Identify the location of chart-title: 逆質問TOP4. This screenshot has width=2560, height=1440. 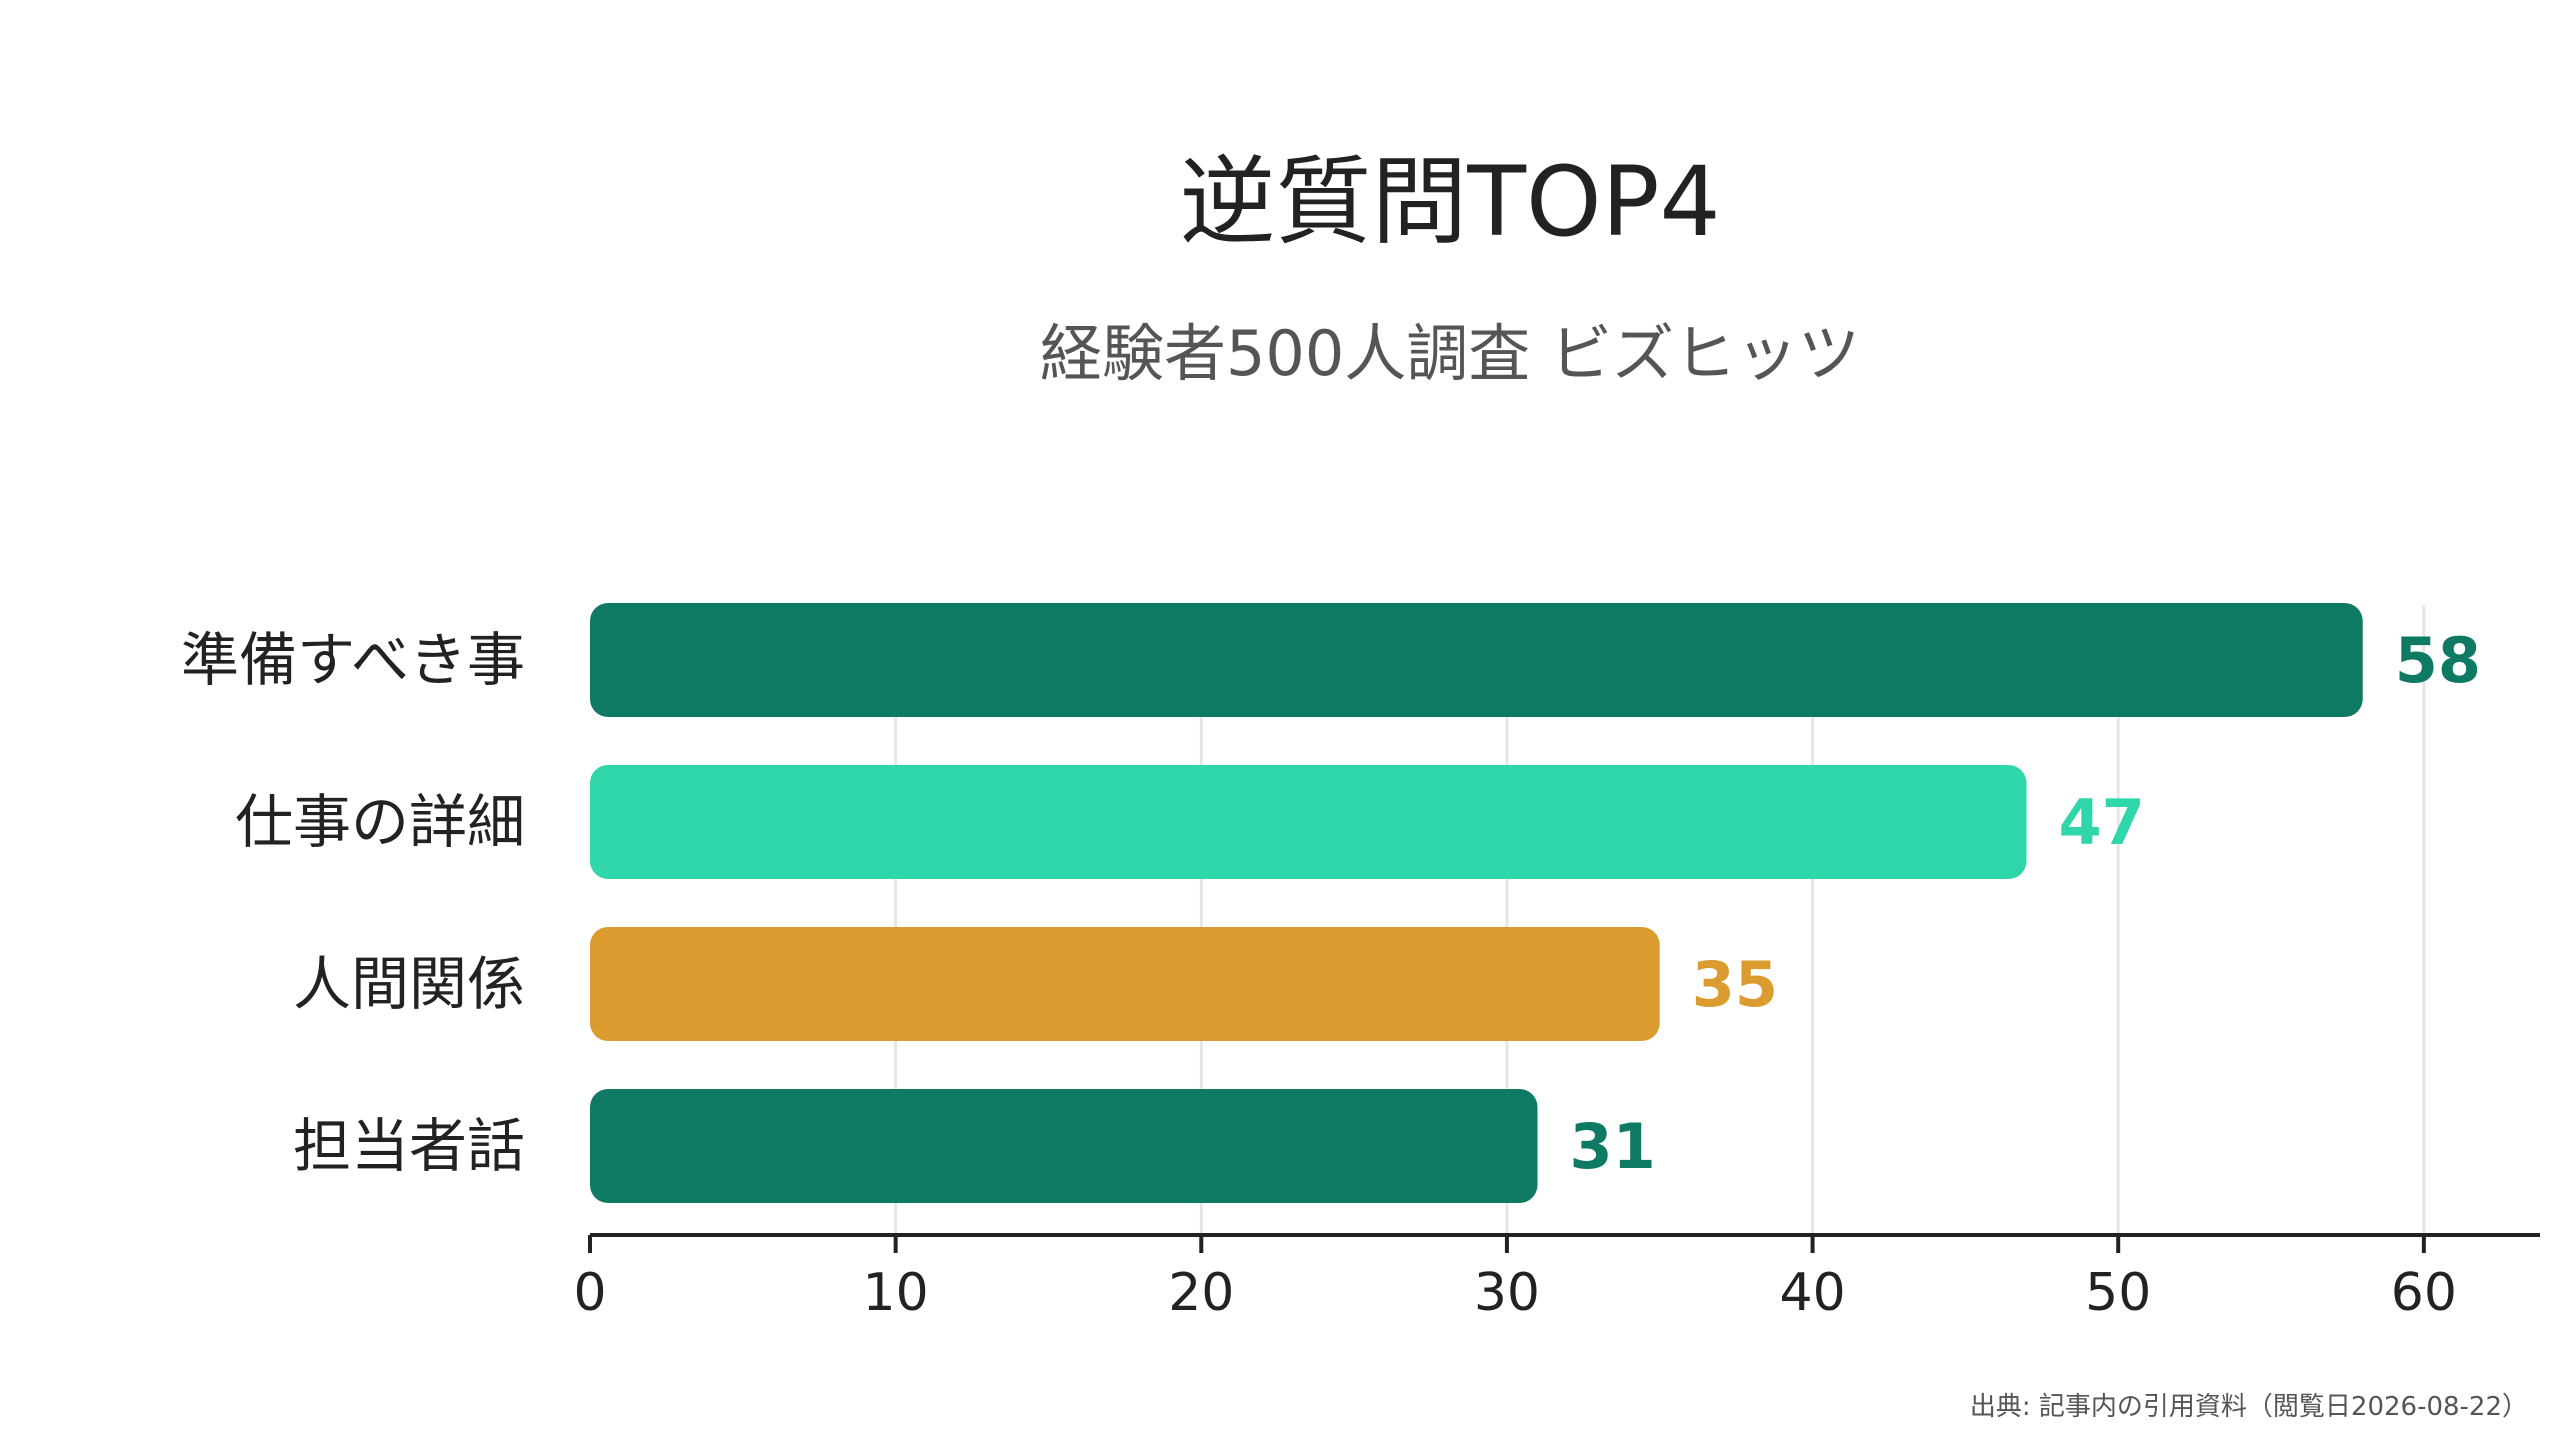
(1449, 202).